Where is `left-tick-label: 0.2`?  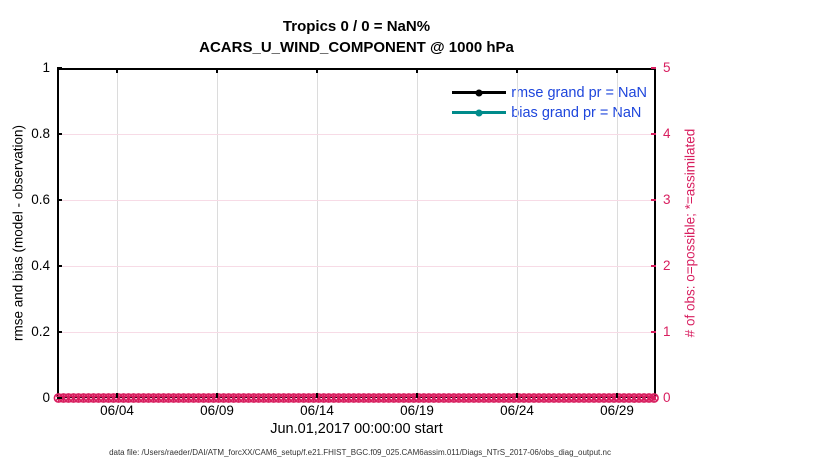
left-tick-label: 0.2 is located at coordinates (40, 331).